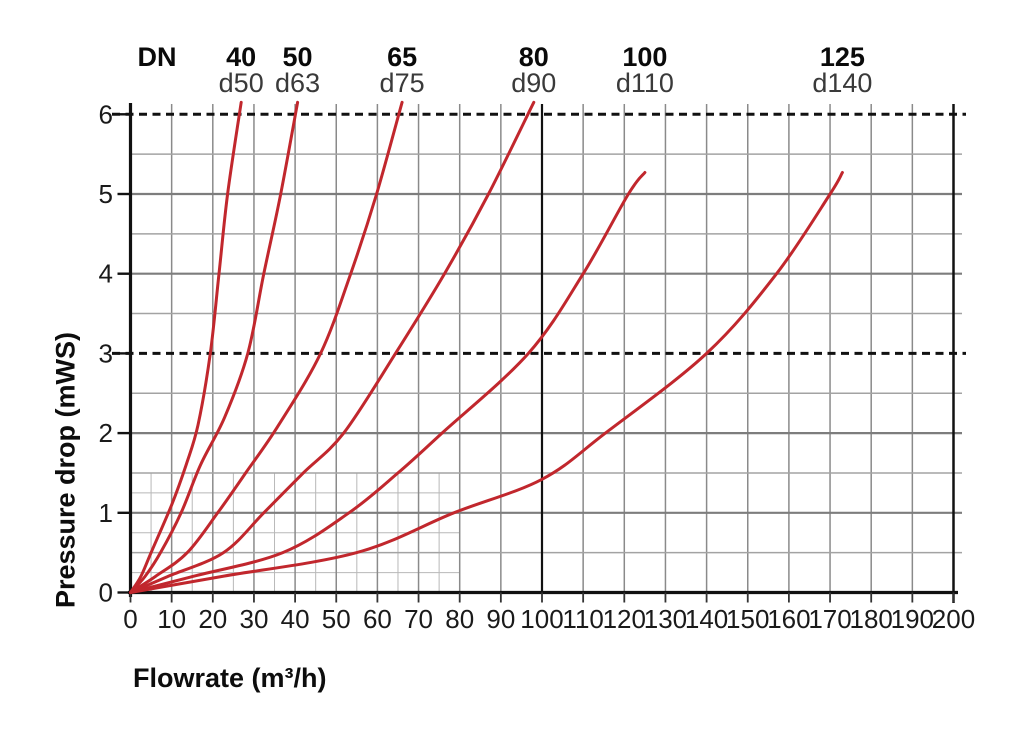 This screenshot has width=1024, height=731. What do you see at coordinates (298, 57) in the screenshot?
I see `dn-size-label: 50` at bounding box center [298, 57].